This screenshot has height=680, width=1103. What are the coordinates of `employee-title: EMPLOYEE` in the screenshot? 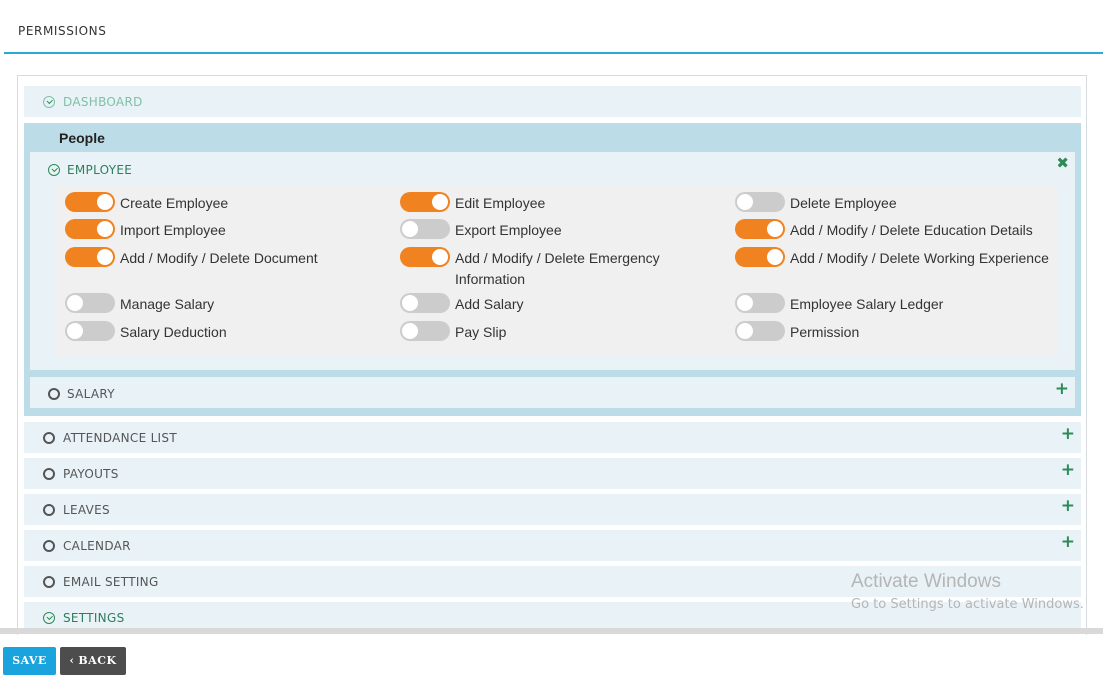 It's located at (100, 170).